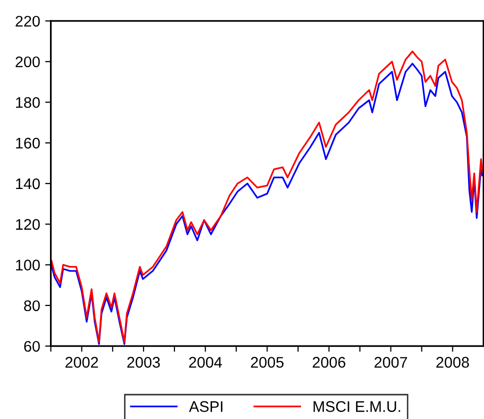  Describe the element at coordinates (32, 306) in the screenshot. I see `y-tick-label: 80` at that location.